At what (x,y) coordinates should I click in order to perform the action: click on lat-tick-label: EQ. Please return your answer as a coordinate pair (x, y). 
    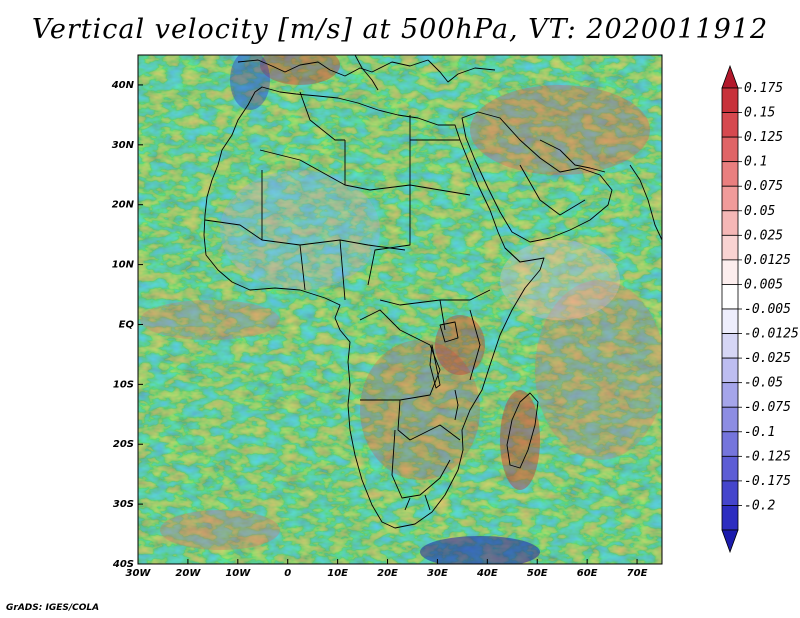
    Looking at the image, I should click on (127, 324).